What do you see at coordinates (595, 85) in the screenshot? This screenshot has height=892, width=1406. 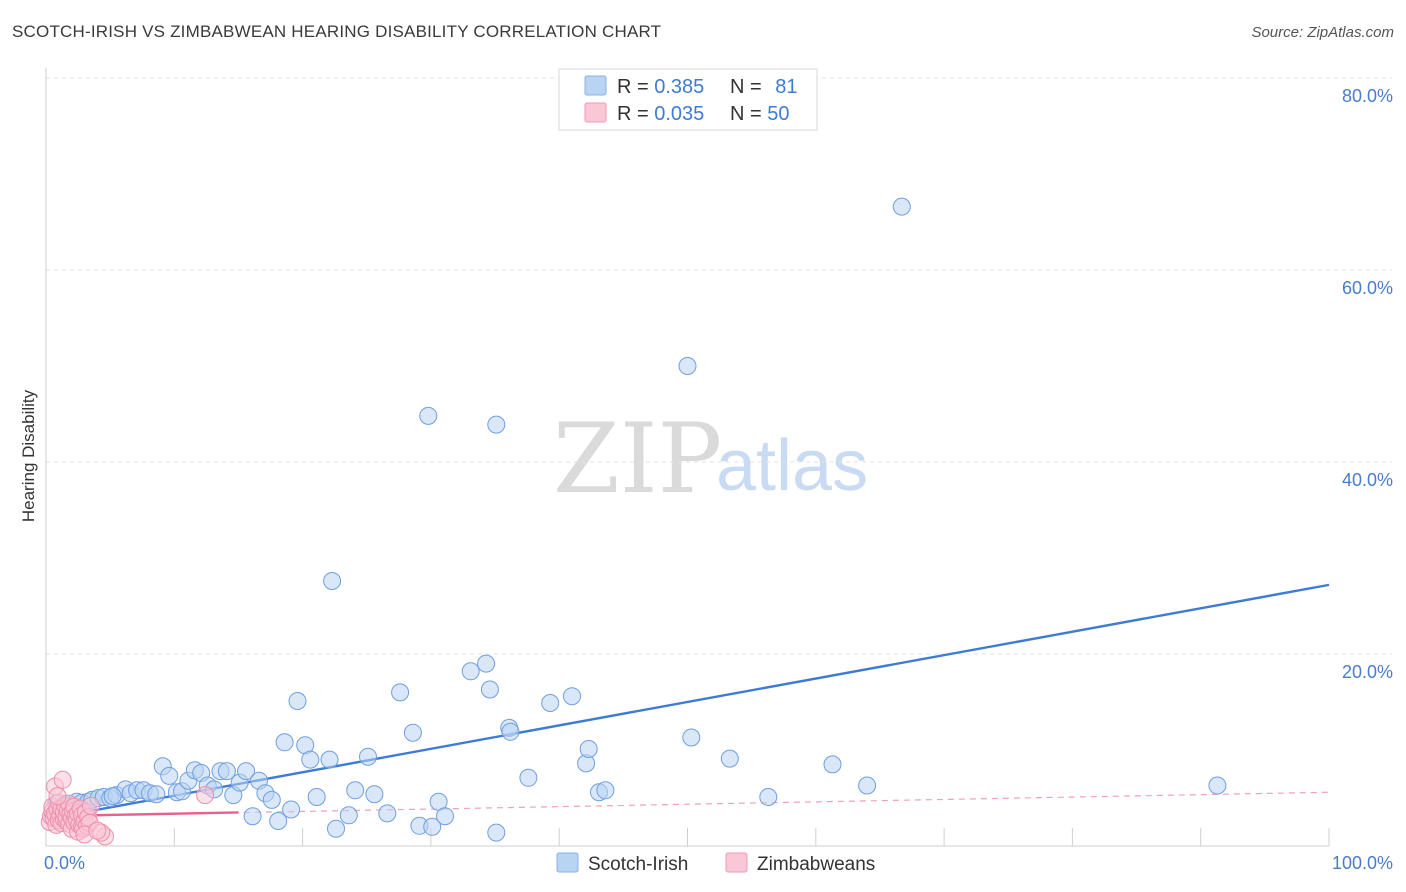 I see `legend-swatch-scotch-irish` at bounding box center [595, 85].